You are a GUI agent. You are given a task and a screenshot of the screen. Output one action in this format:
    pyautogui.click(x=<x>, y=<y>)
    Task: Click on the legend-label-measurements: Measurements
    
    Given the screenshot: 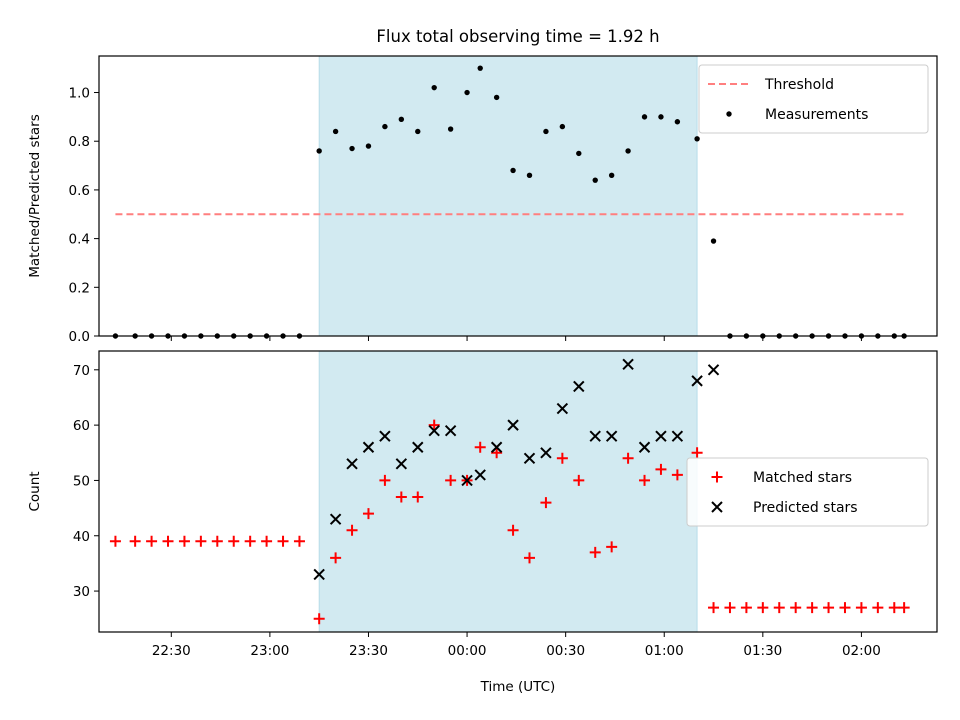 What is the action you would take?
    pyautogui.click(x=816, y=115)
    